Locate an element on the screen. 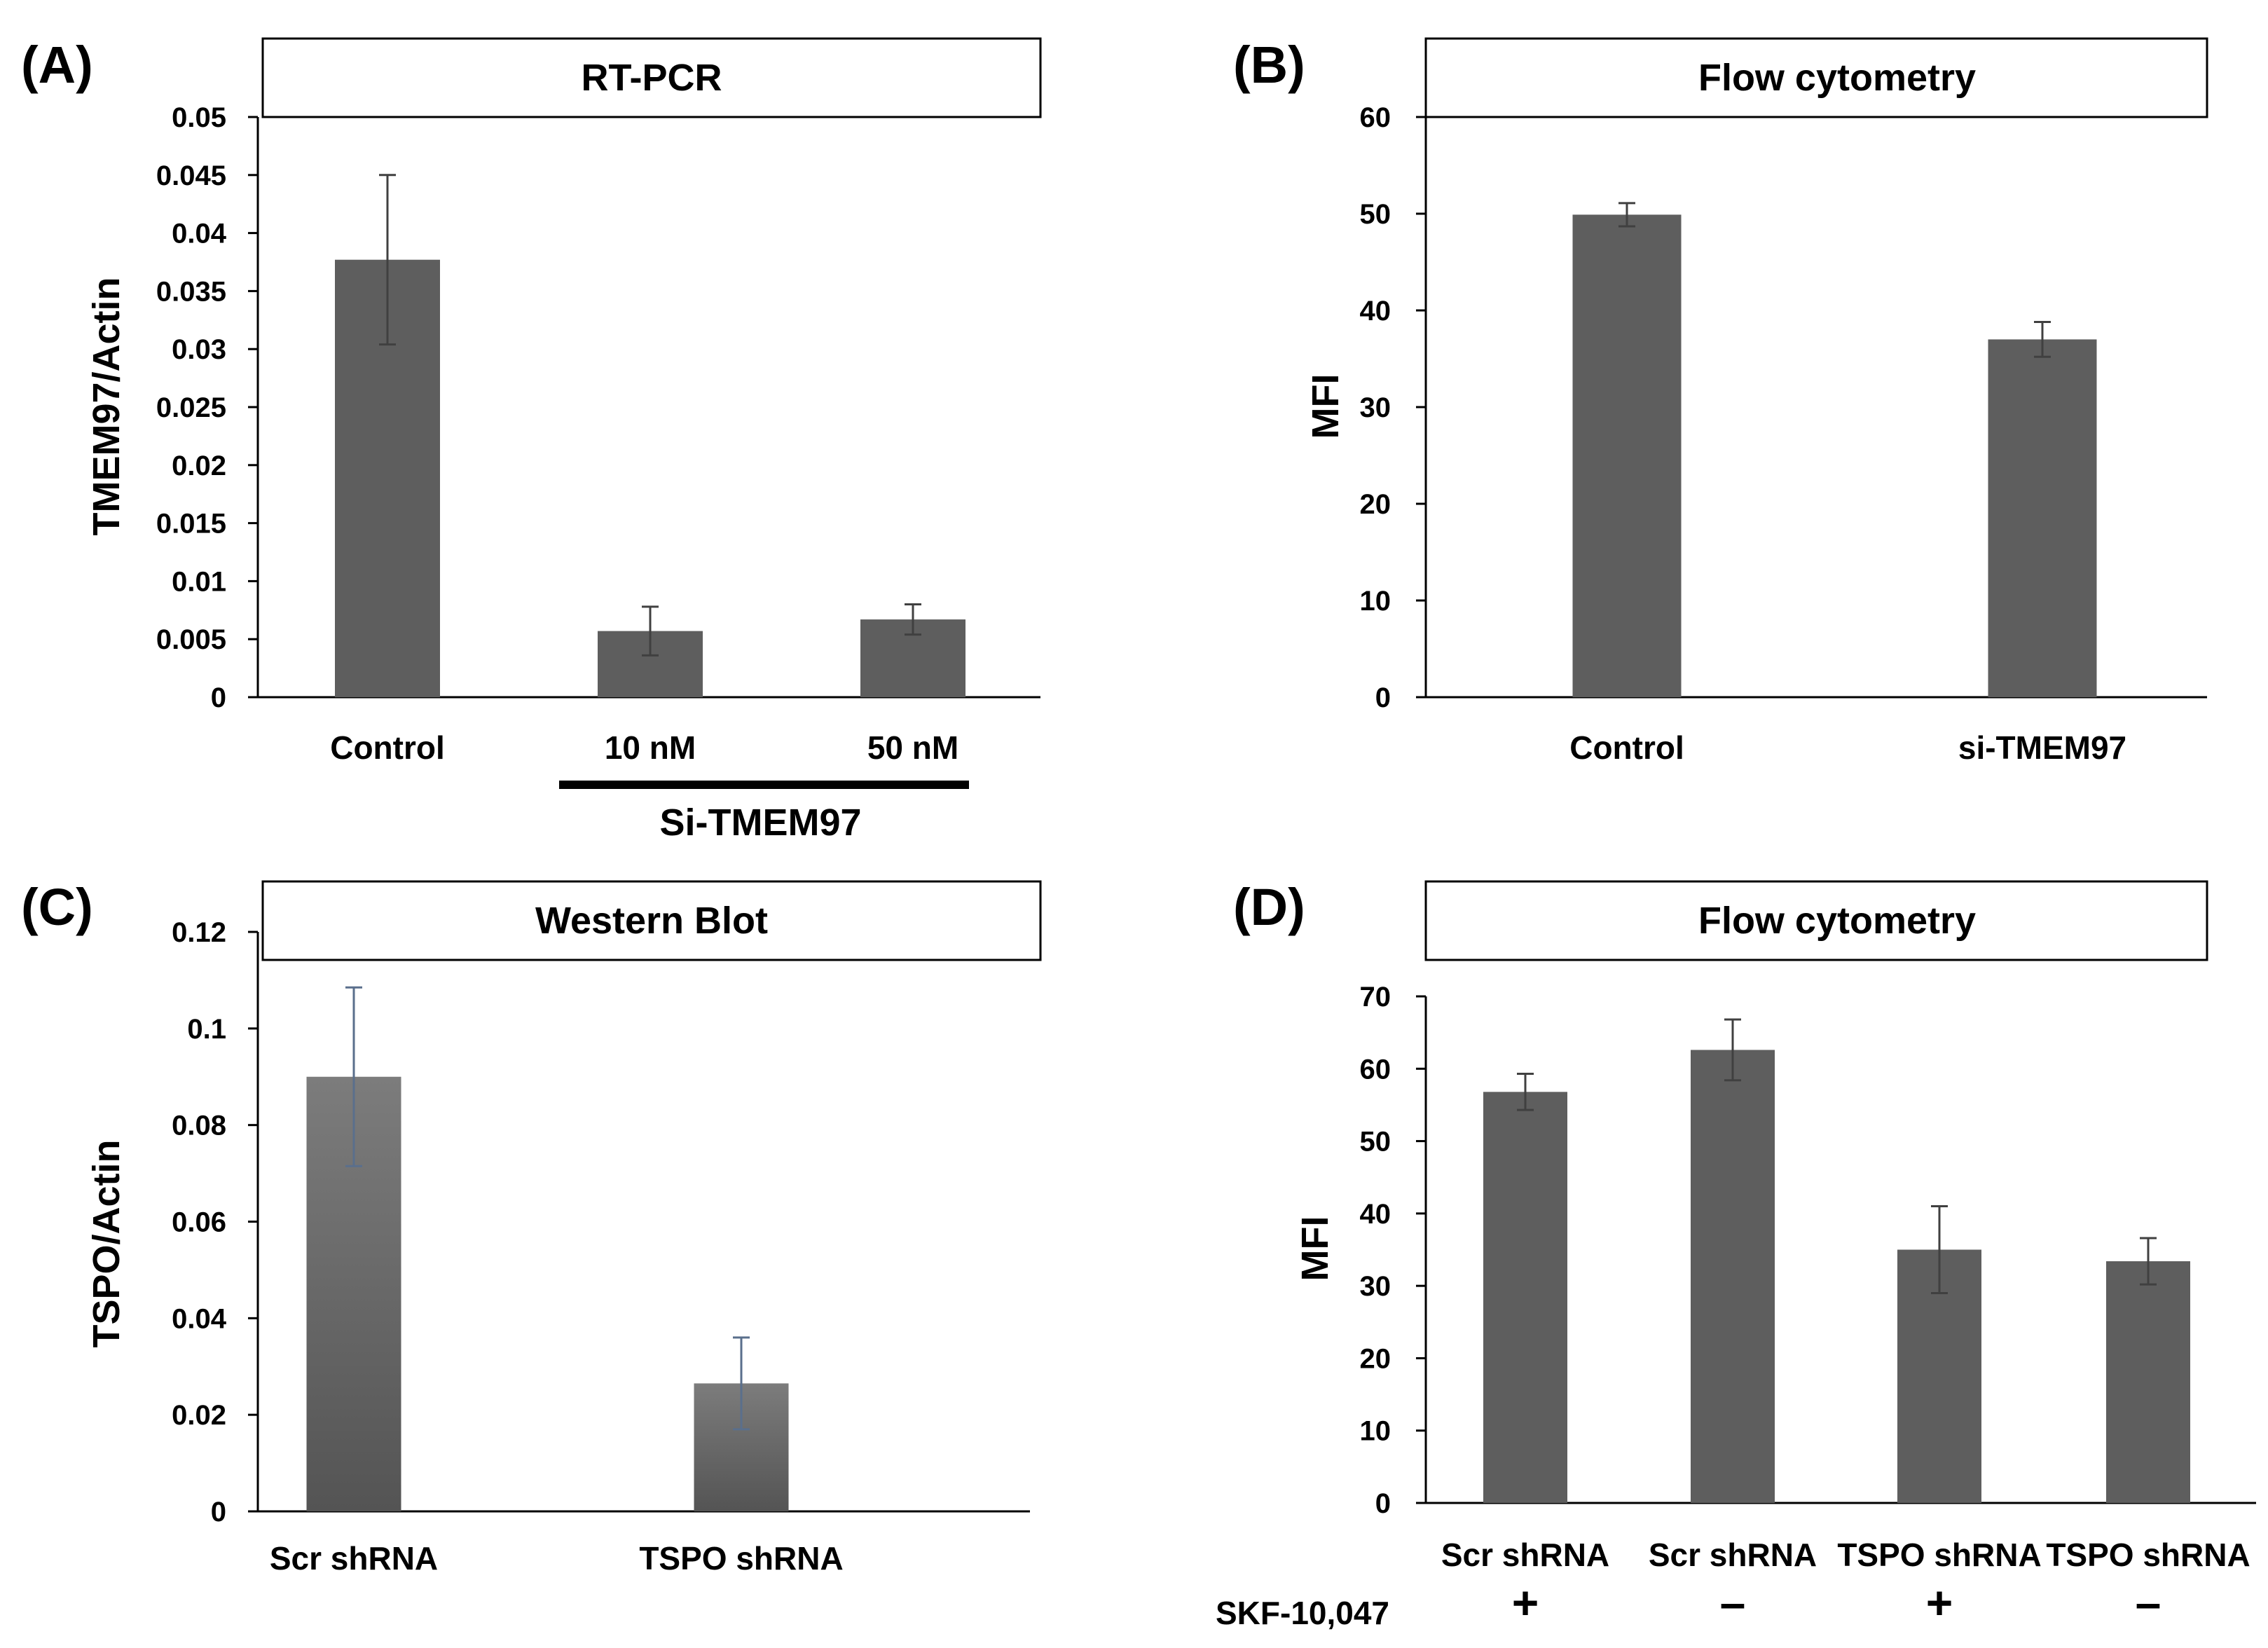  y-tick-label: 0.1 is located at coordinates (206, 1029).